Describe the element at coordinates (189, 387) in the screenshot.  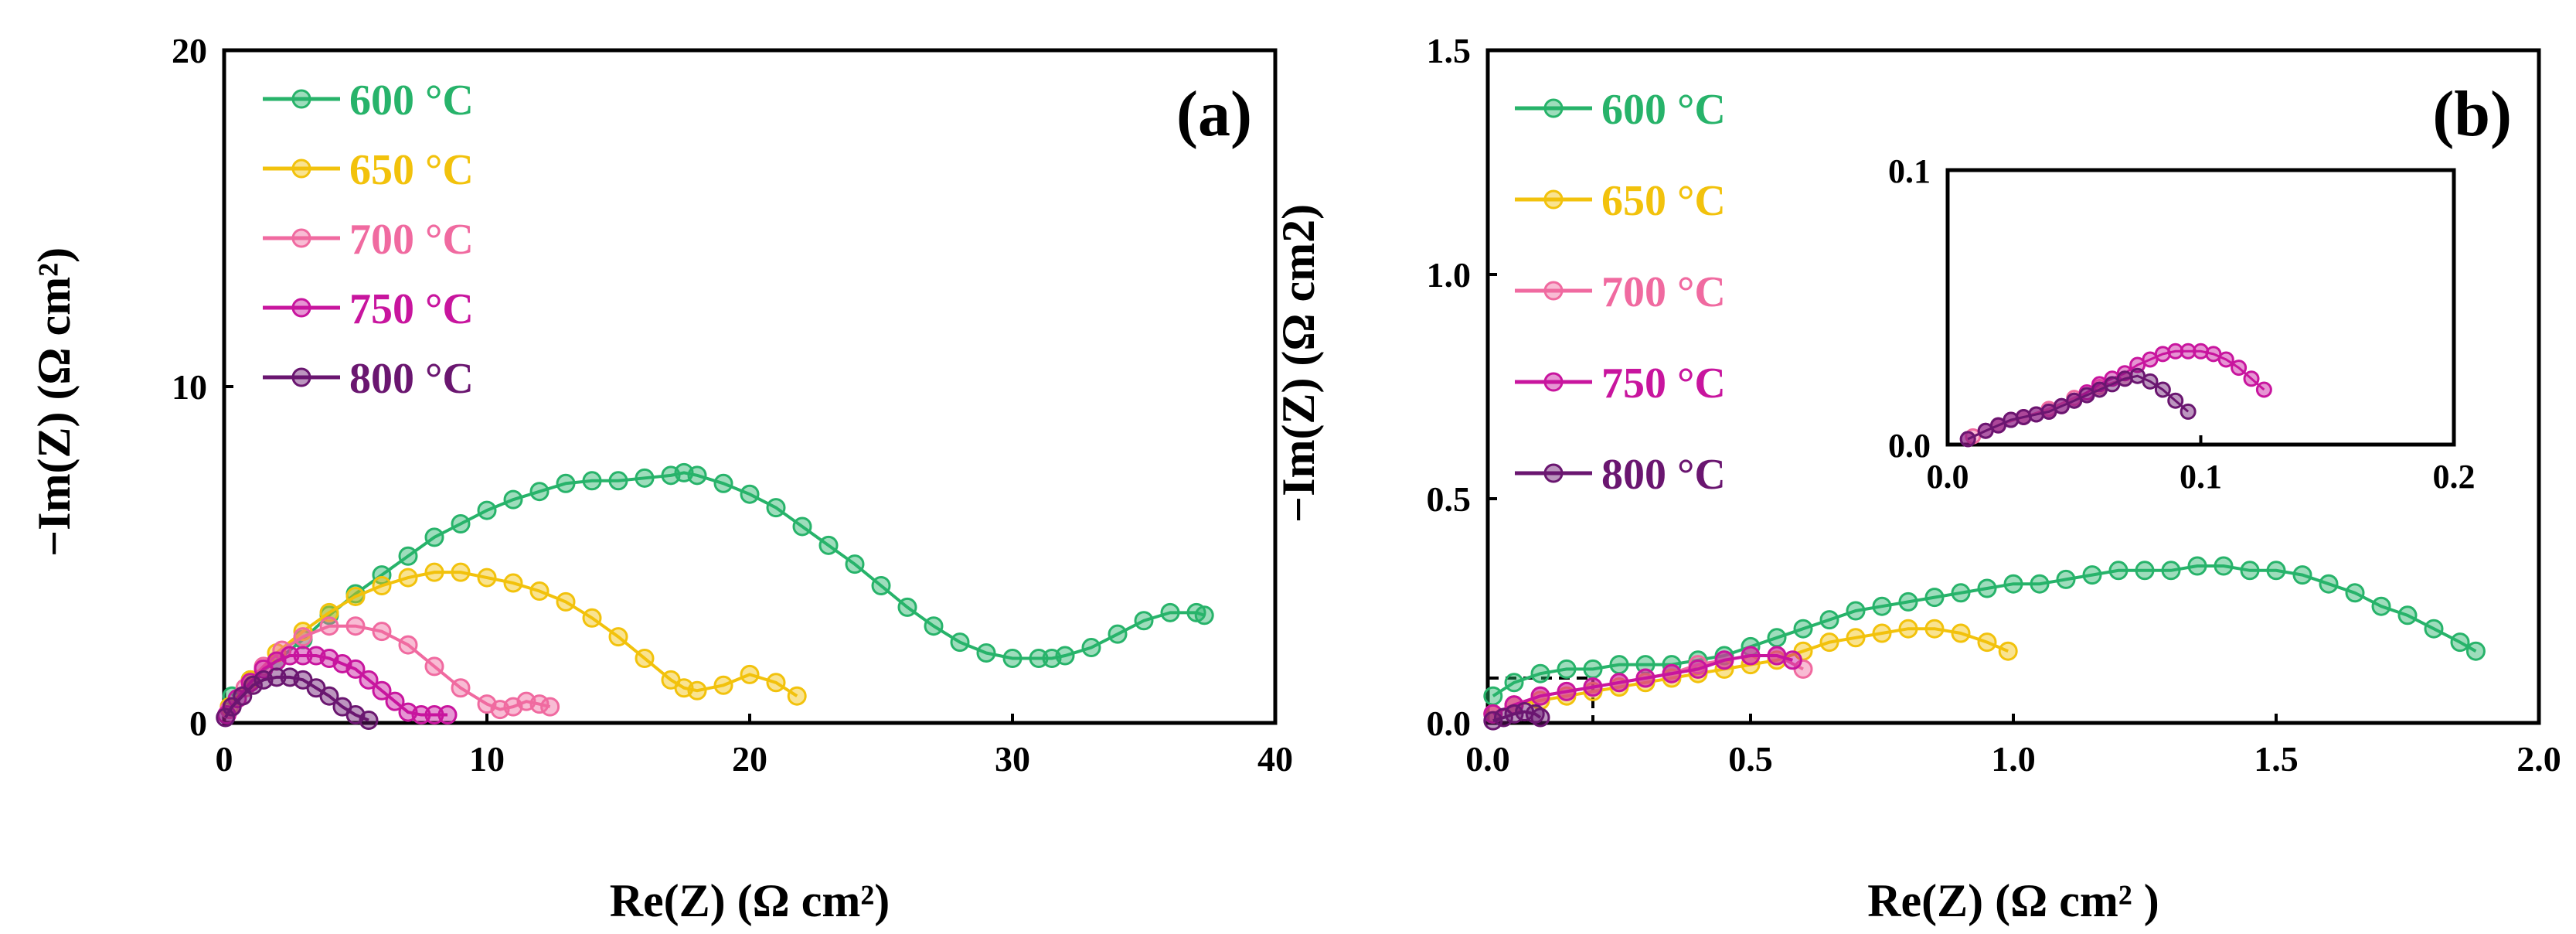
I see `y-tick-label: 10` at that location.